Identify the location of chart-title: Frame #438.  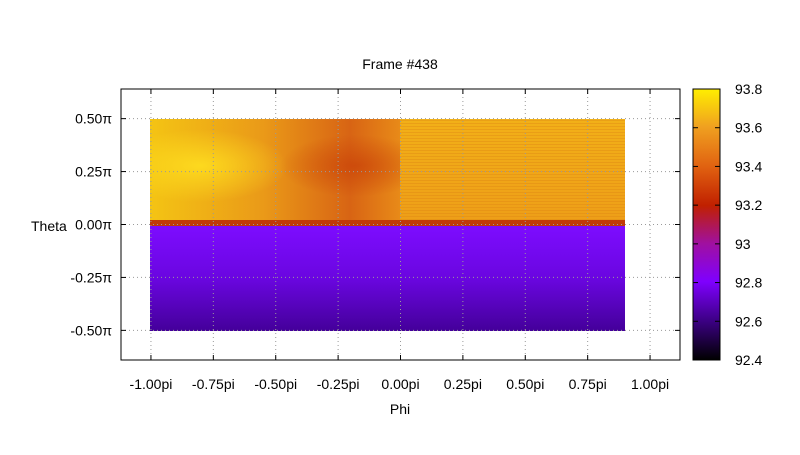
(400, 64).